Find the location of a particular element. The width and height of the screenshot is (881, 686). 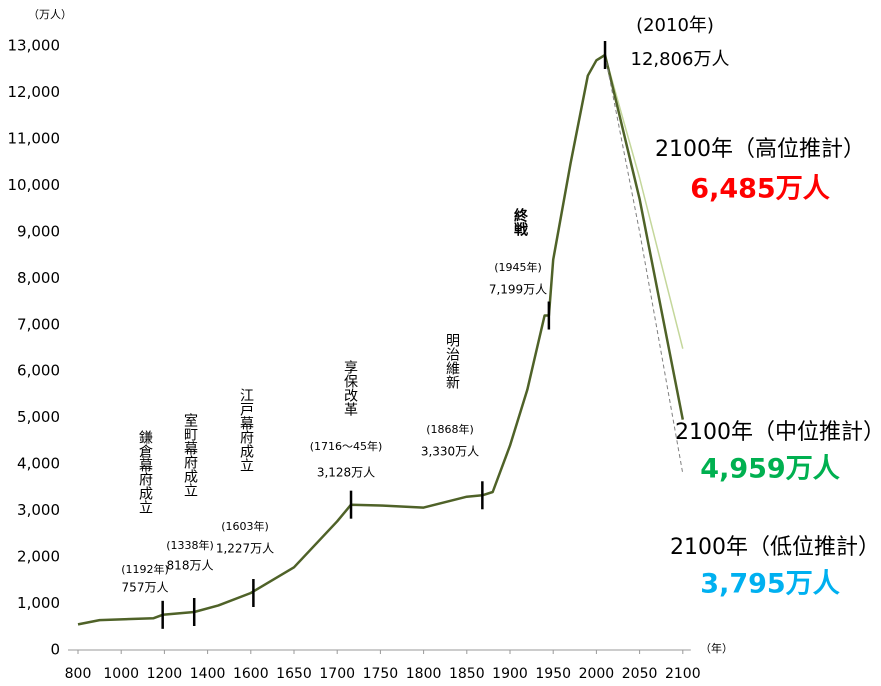

y-tick-label: 10,000 is located at coordinates (34, 185).